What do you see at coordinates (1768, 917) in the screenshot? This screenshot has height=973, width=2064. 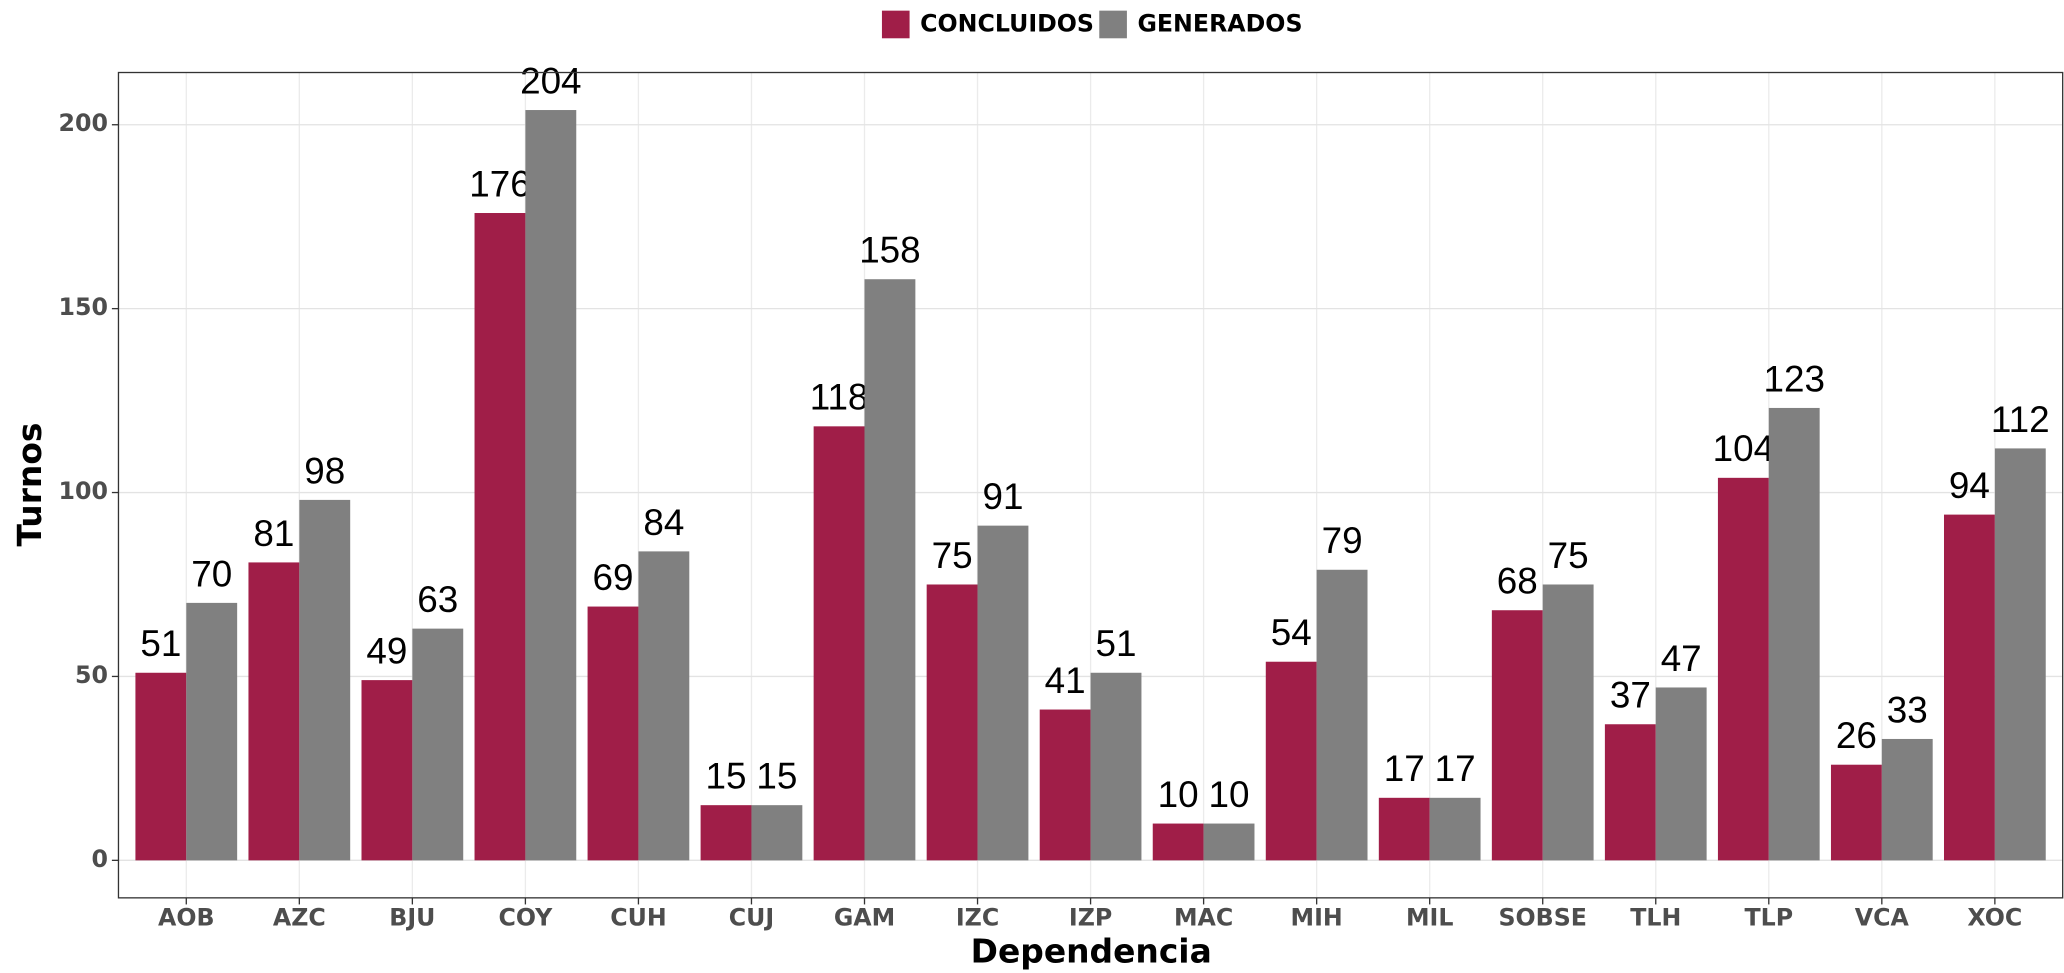 I see `x-tick-label: TLP` at bounding box center [1768, 917].